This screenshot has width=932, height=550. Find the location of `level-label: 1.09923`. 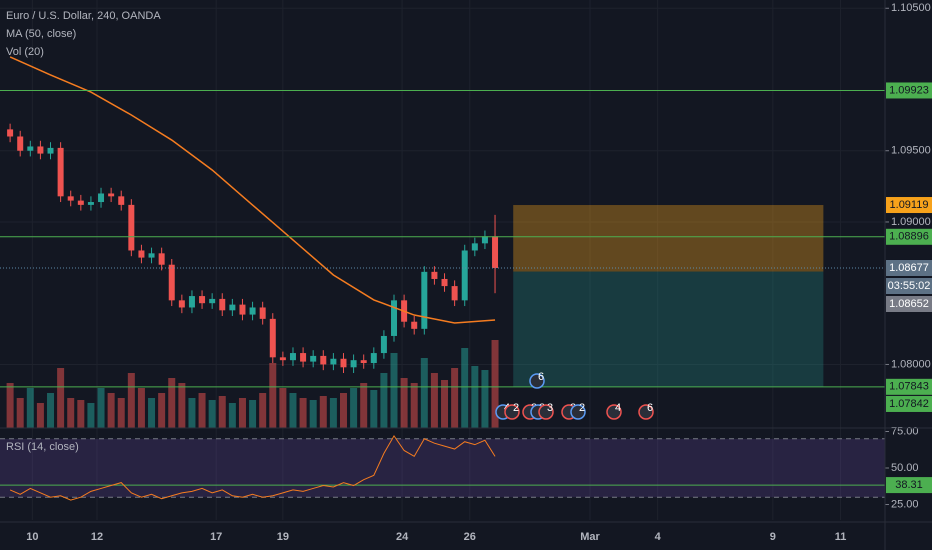

level-label: 1.09923 is located at coordinates (909, 90).